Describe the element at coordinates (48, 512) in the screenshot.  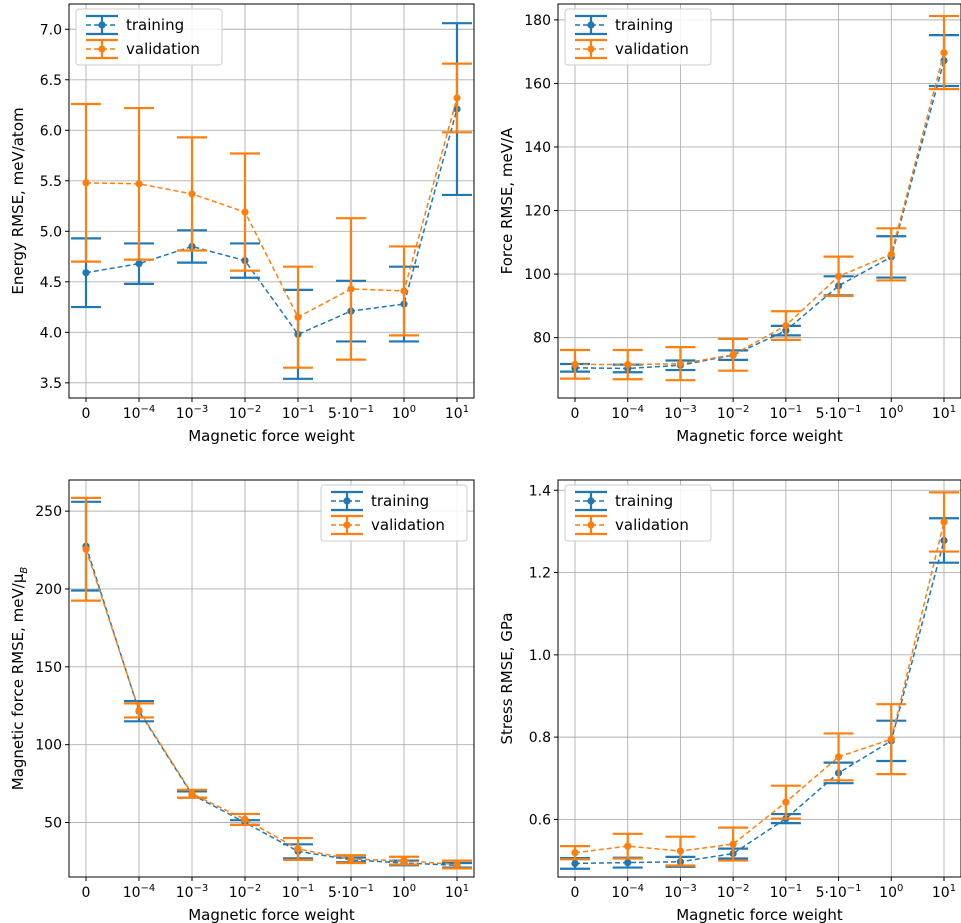
I see `y-tick-label: 250` at that location.